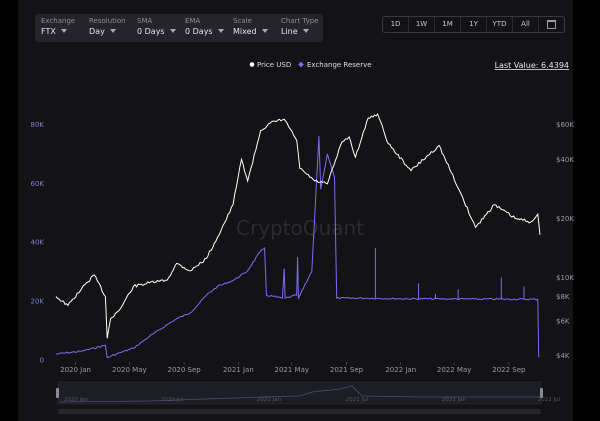 The image size is (600, 421). What do you see at coordinates (193, 21) in the screenshot?
I see `control-label: EMA` at bounding box center [193, 21].